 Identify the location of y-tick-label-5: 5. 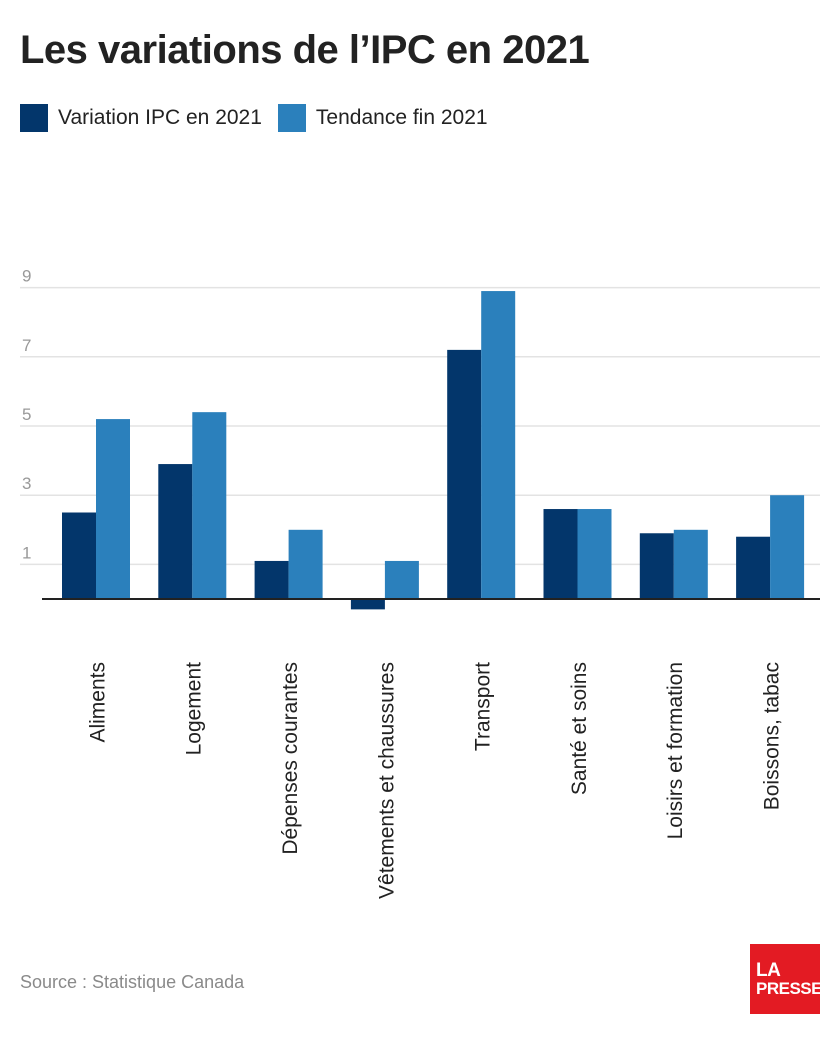
(26, 414).